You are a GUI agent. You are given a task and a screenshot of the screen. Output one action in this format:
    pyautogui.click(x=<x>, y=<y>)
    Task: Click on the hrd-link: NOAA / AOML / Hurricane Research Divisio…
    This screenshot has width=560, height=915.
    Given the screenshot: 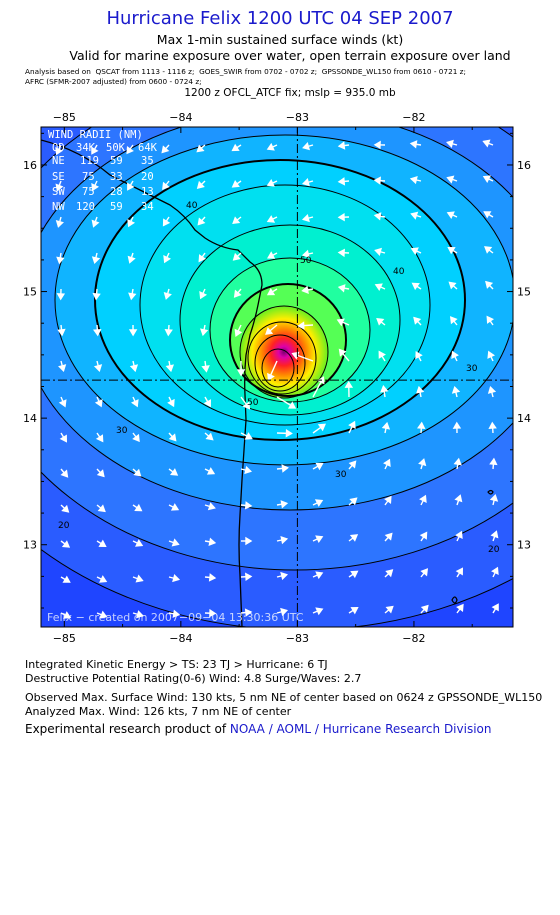 What is the action you would take?
    pyautogui.click(x=360, y=729)
    